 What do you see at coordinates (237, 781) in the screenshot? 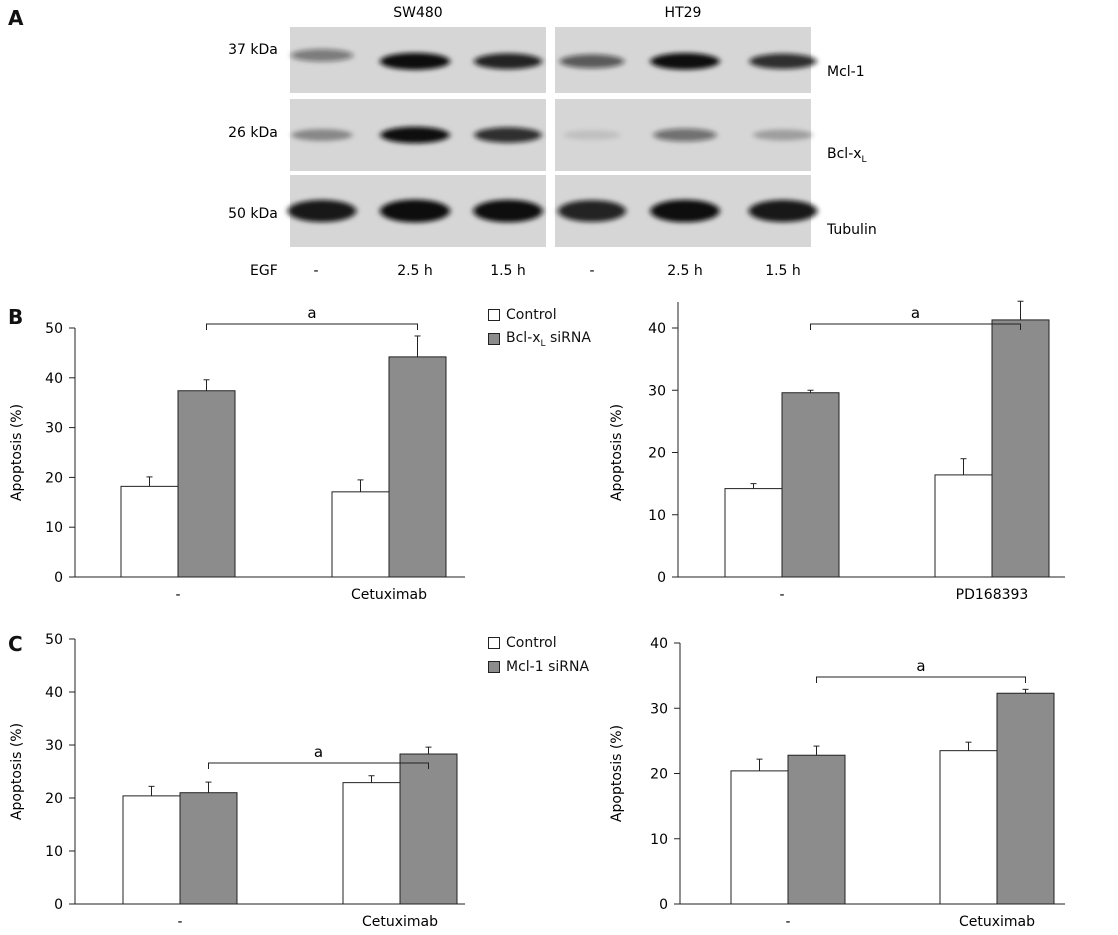
I see `chart-c-left: 0 10 20 30 40 50 Apoptosis (%) - Cetuximab a` at bounding box center [237, 781].